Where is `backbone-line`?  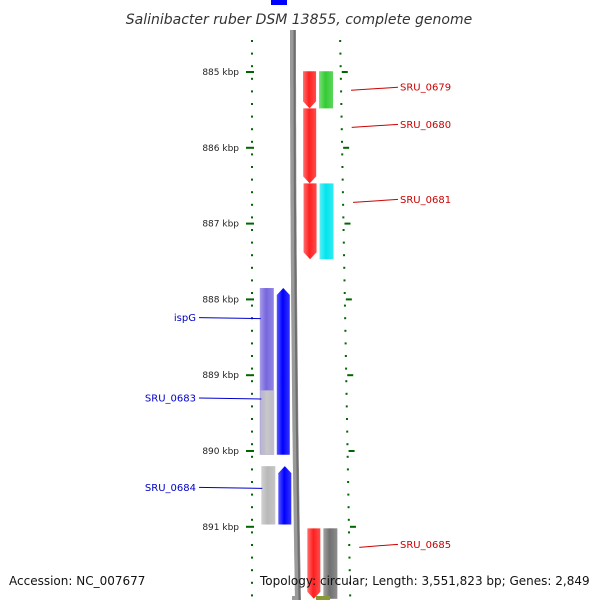 backbone-line is located at coordinates (295, 315).